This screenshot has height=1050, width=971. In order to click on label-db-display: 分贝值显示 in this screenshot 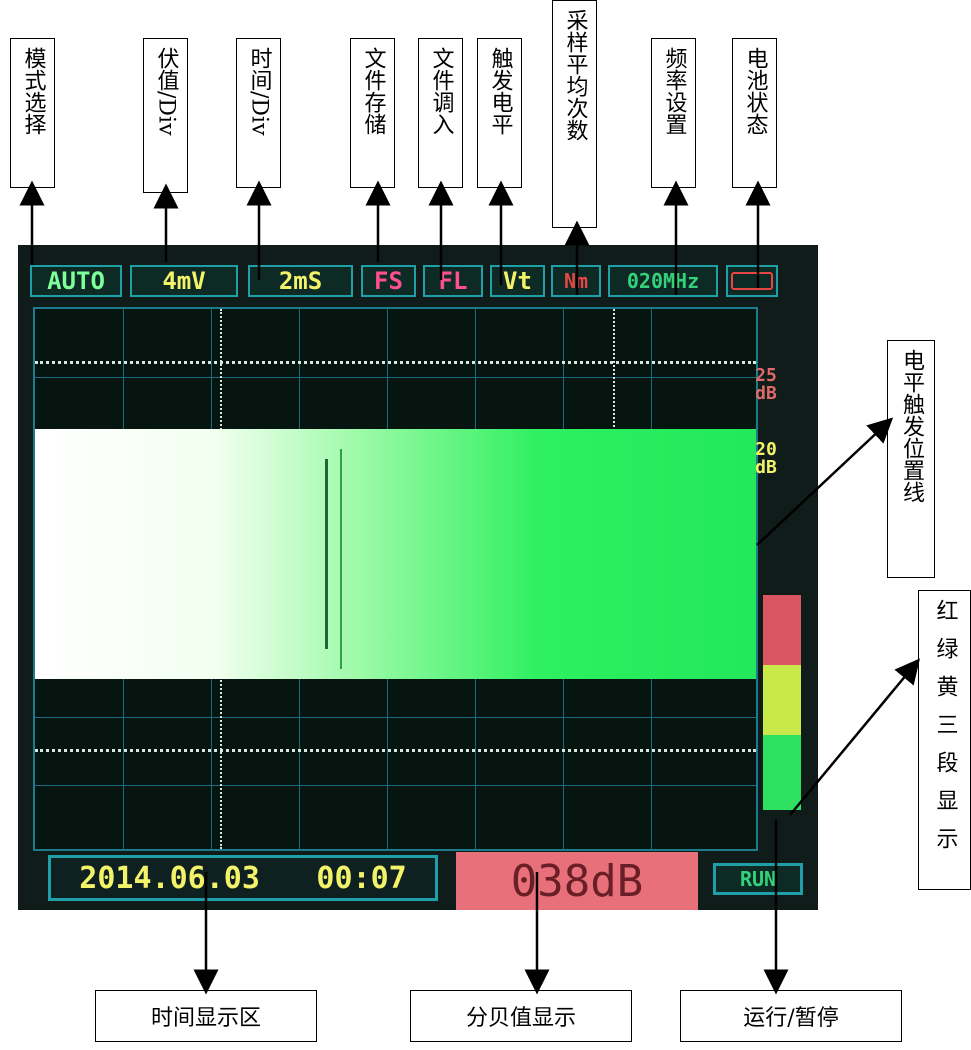, I will do `click(521, 1016)`.